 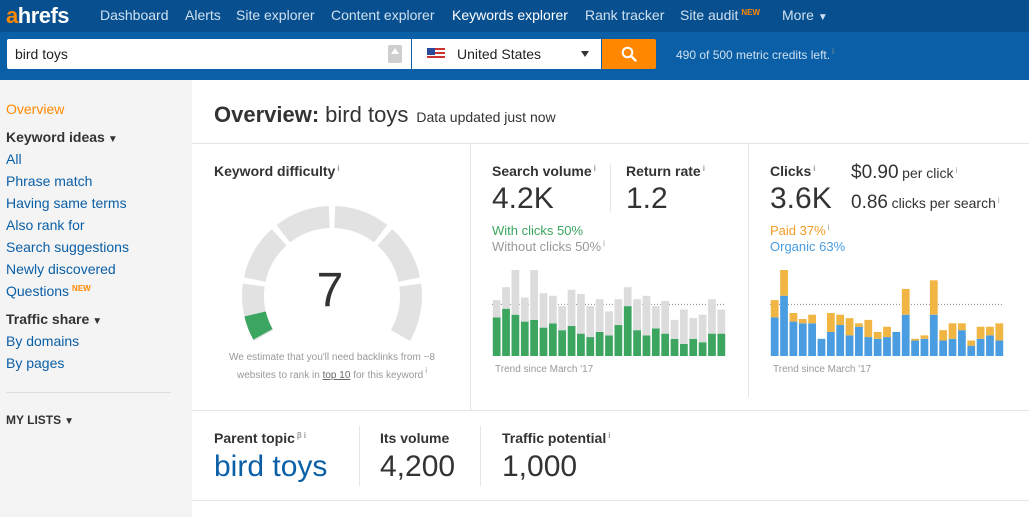 What do you see at coordinates (49, 181) in the screenshot?
I see `sidebar-item-phrase-match: Phrase match` at bounding box center [49, 181].